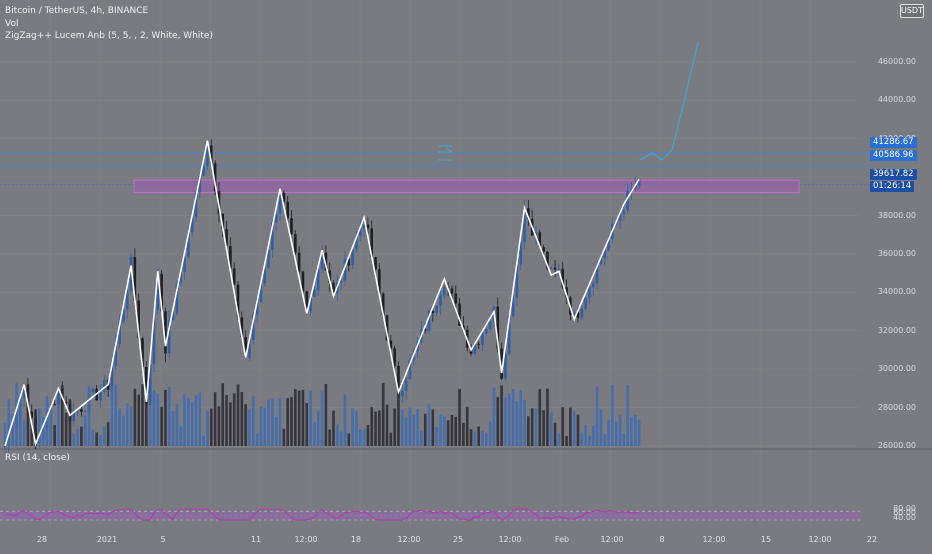 The height and width of the screenshot is (554, 932). I want to click on bar-countdown-tag: 01:26:14, so click(892, 186).